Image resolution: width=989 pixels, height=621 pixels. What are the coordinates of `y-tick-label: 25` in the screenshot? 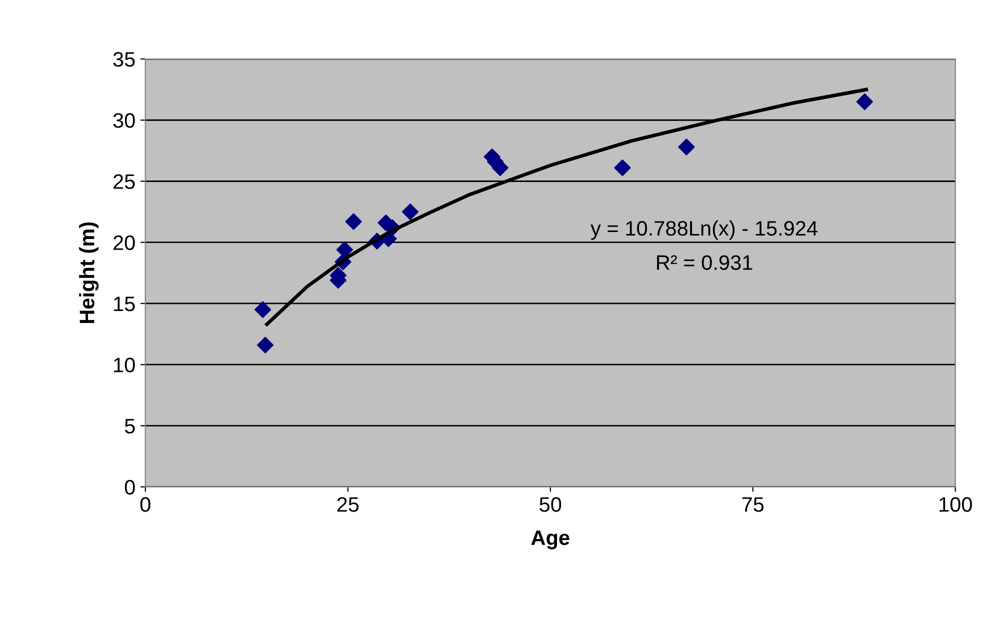 It's located at (124, 181).